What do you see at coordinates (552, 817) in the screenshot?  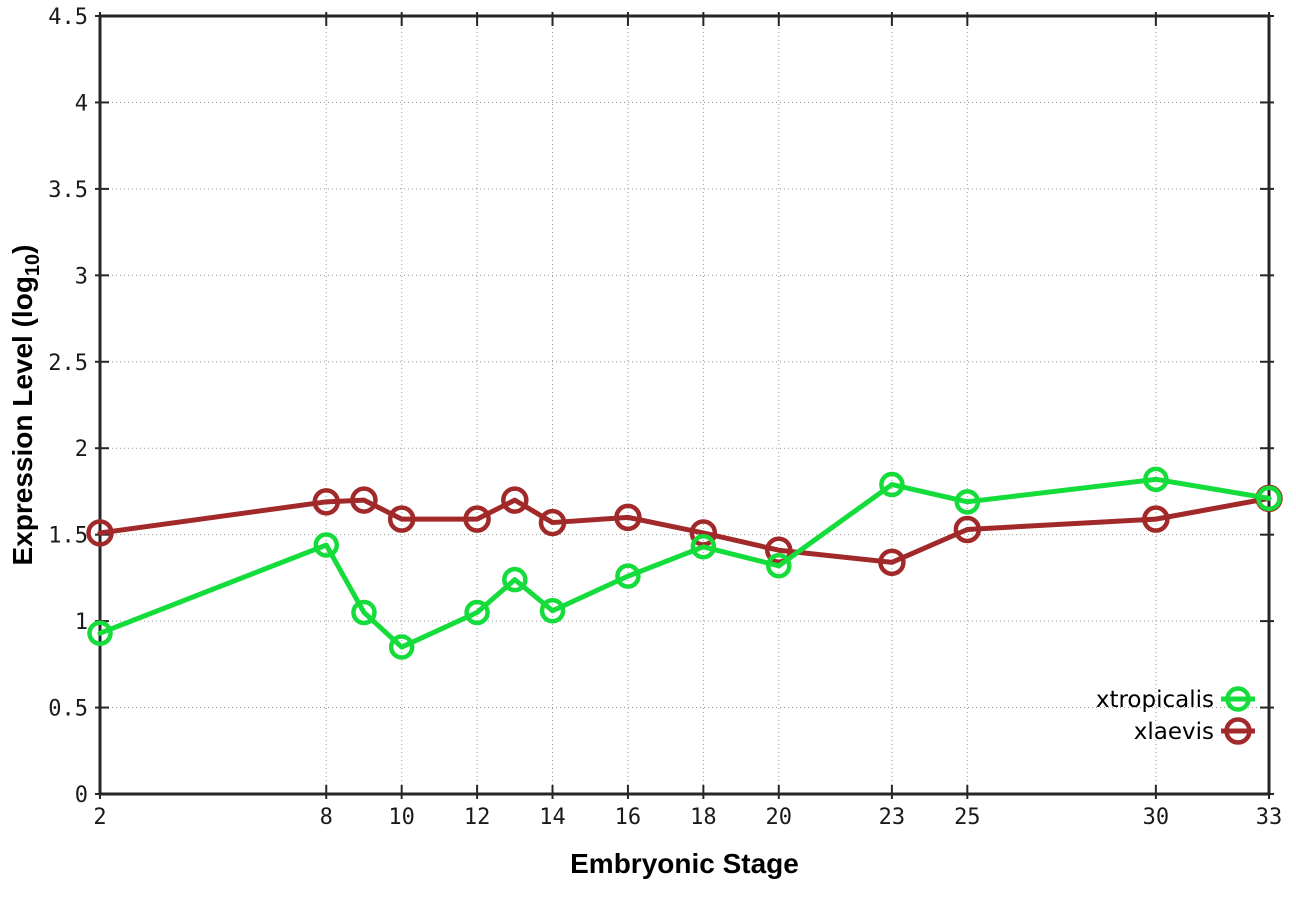 I see `x-tick-label: 14` at bounding box center [552, 817].